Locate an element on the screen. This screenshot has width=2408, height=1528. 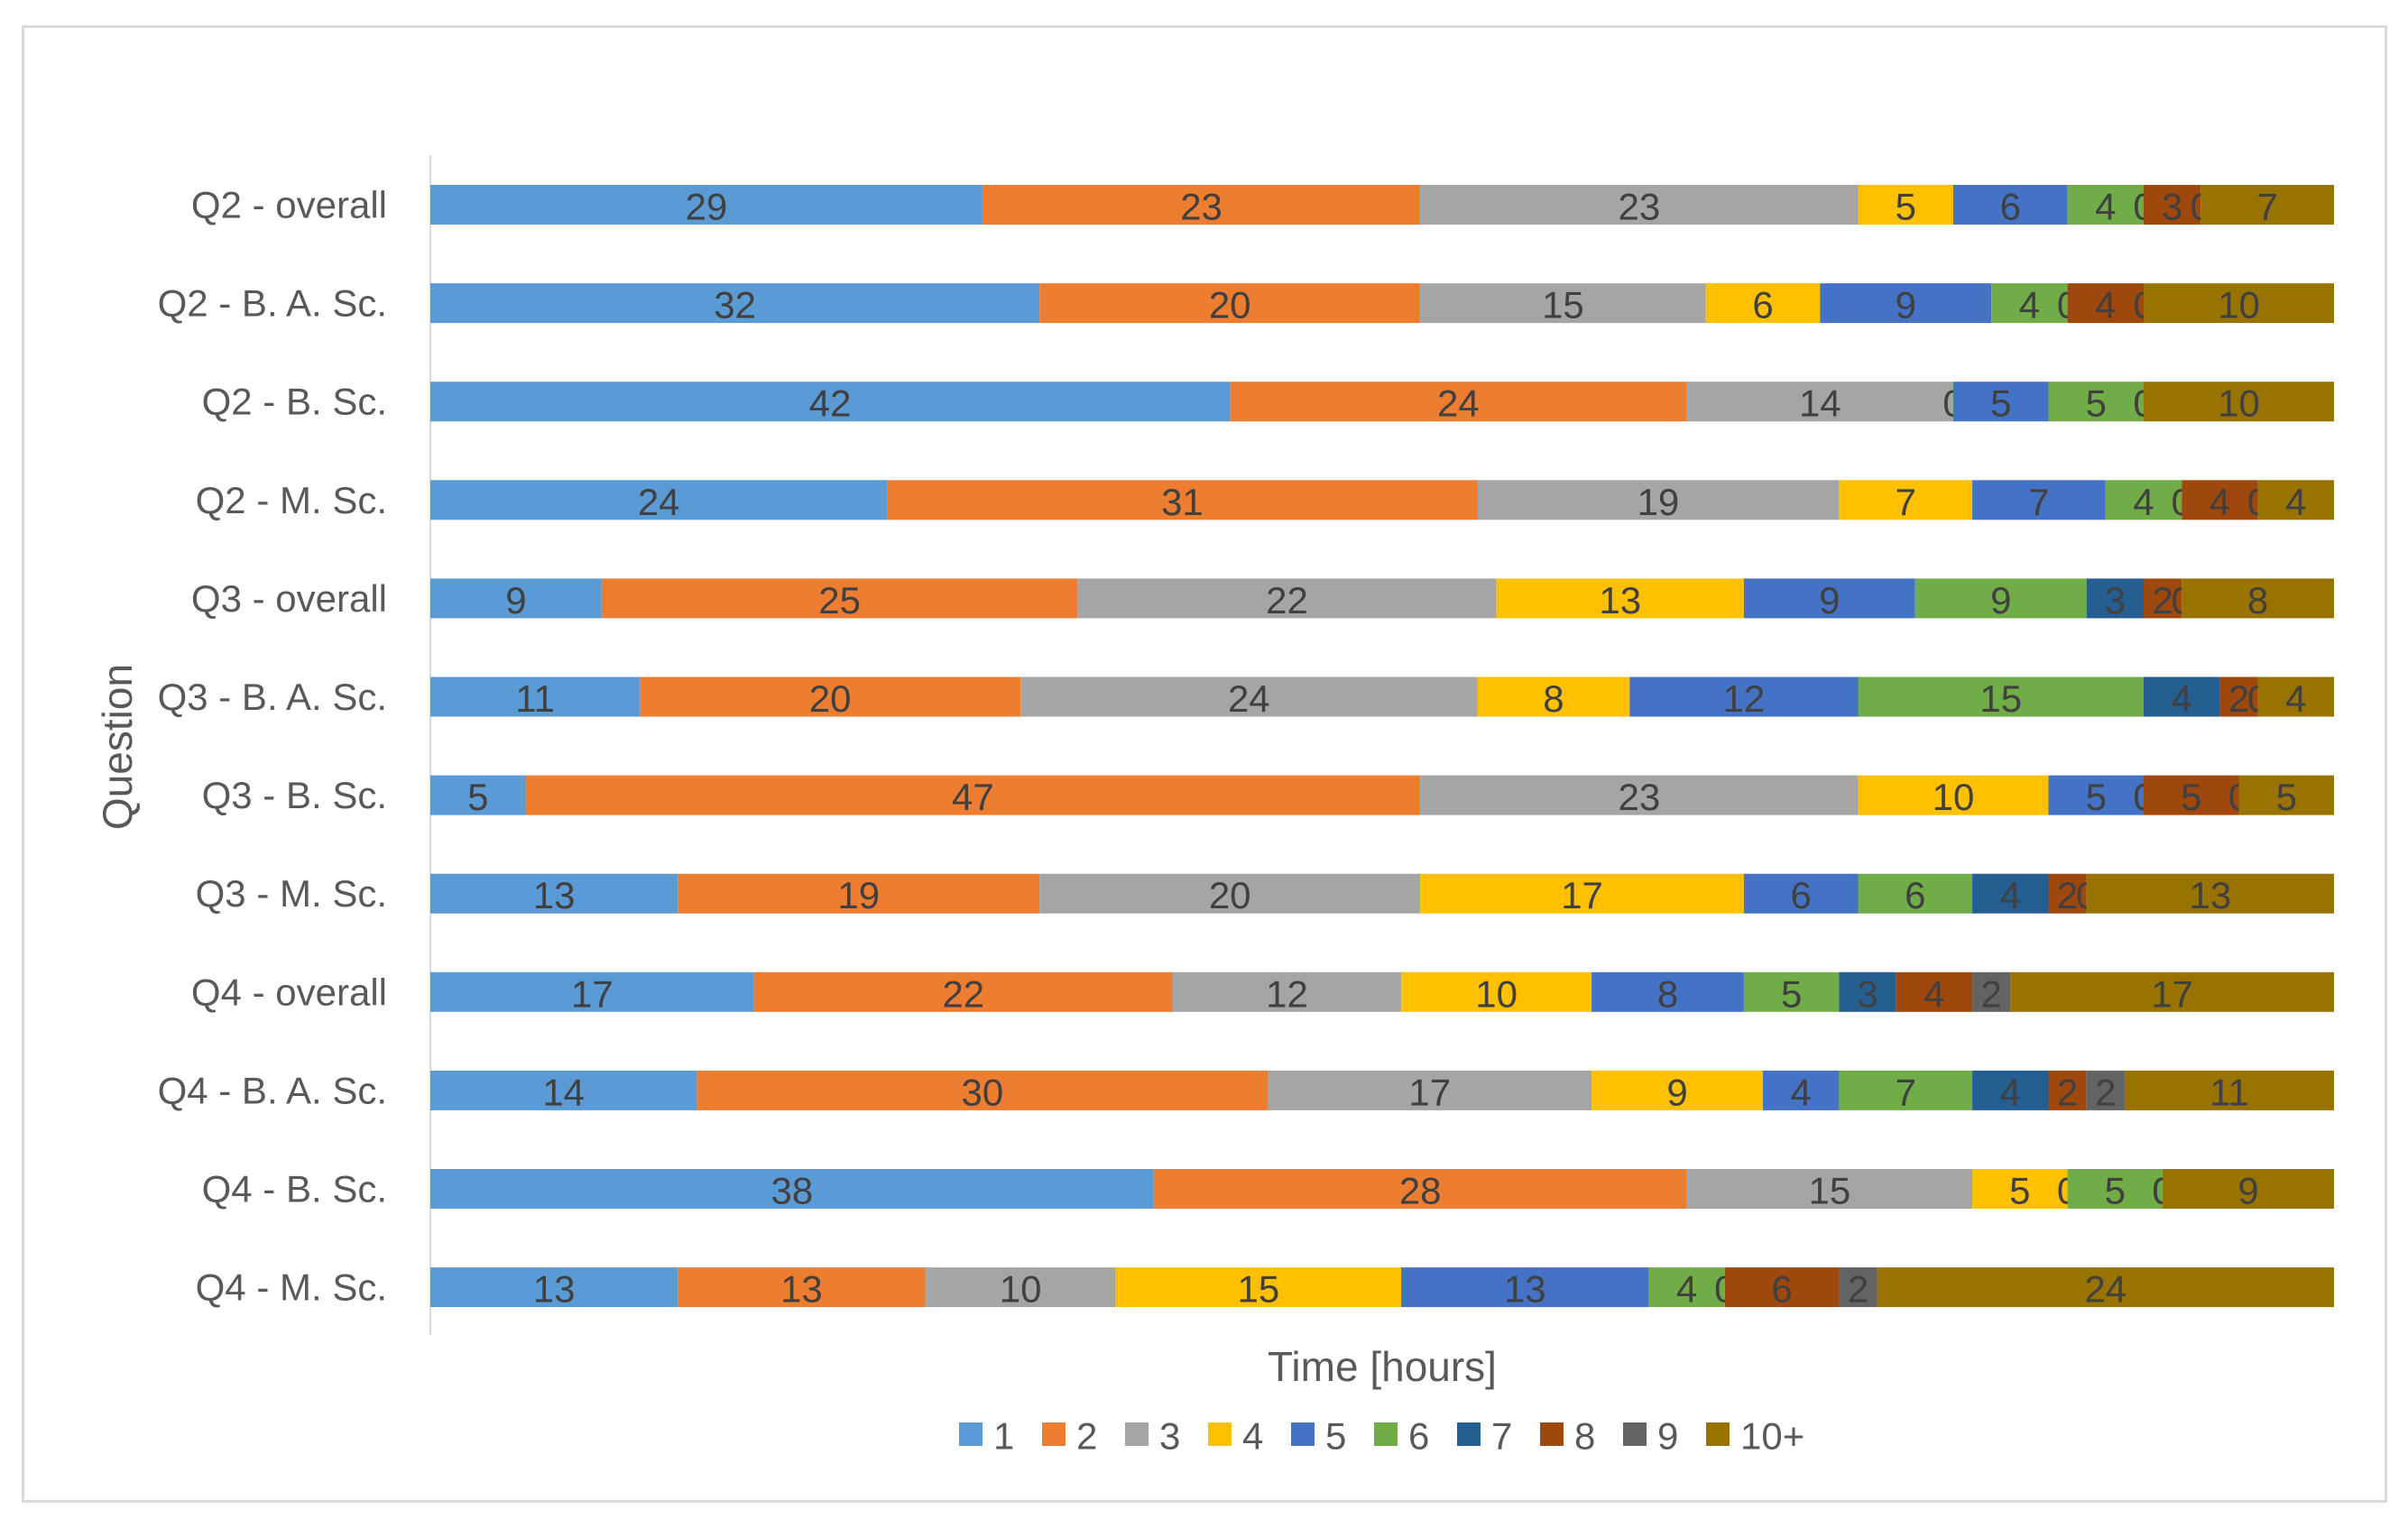
data-label: 24 is located at coordinates (1458, 403).